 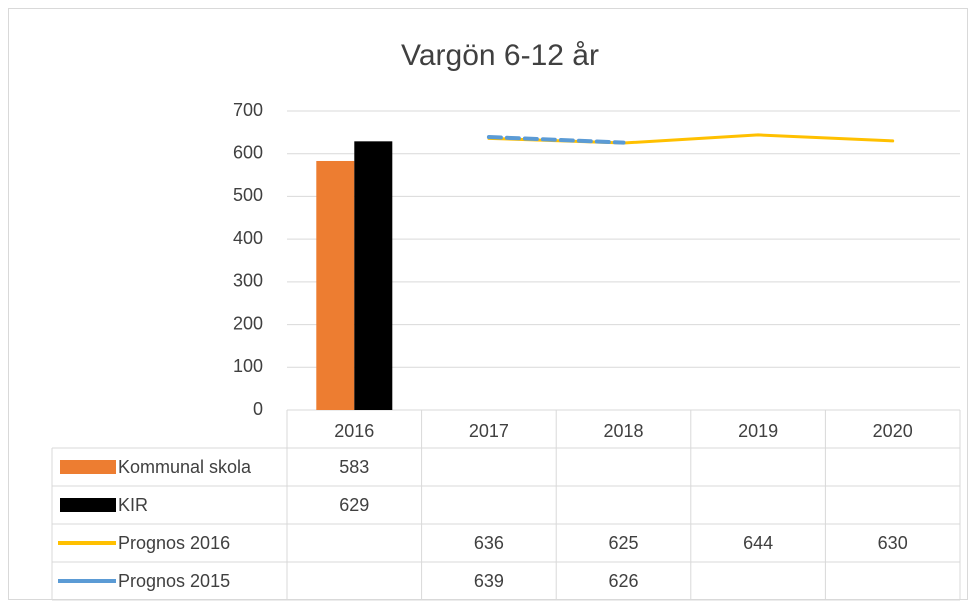 What do you see at coordinates (248, 323) in the screenshot?
I see `y-tick-label: 200` at bounding box center [248, 323].